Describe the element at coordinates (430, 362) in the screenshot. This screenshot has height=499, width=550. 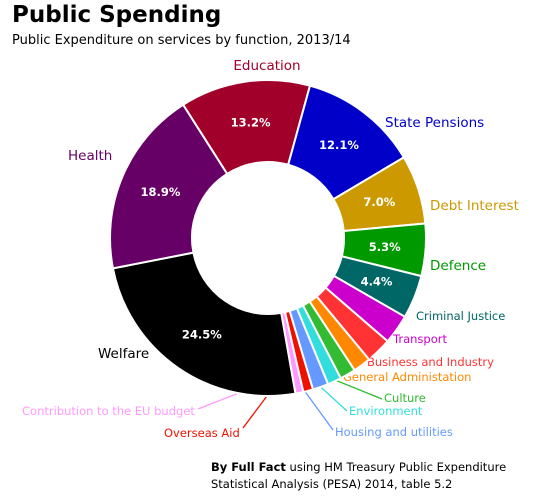
I see `category-label: Business and Industry` at that location.